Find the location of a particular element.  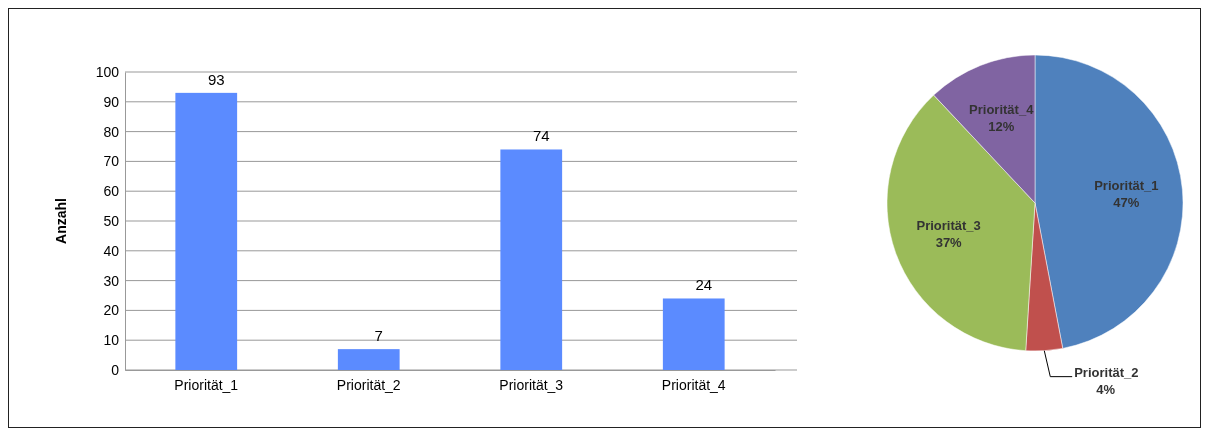

y-tick-label: 0 is located at coordinates (115, 369).